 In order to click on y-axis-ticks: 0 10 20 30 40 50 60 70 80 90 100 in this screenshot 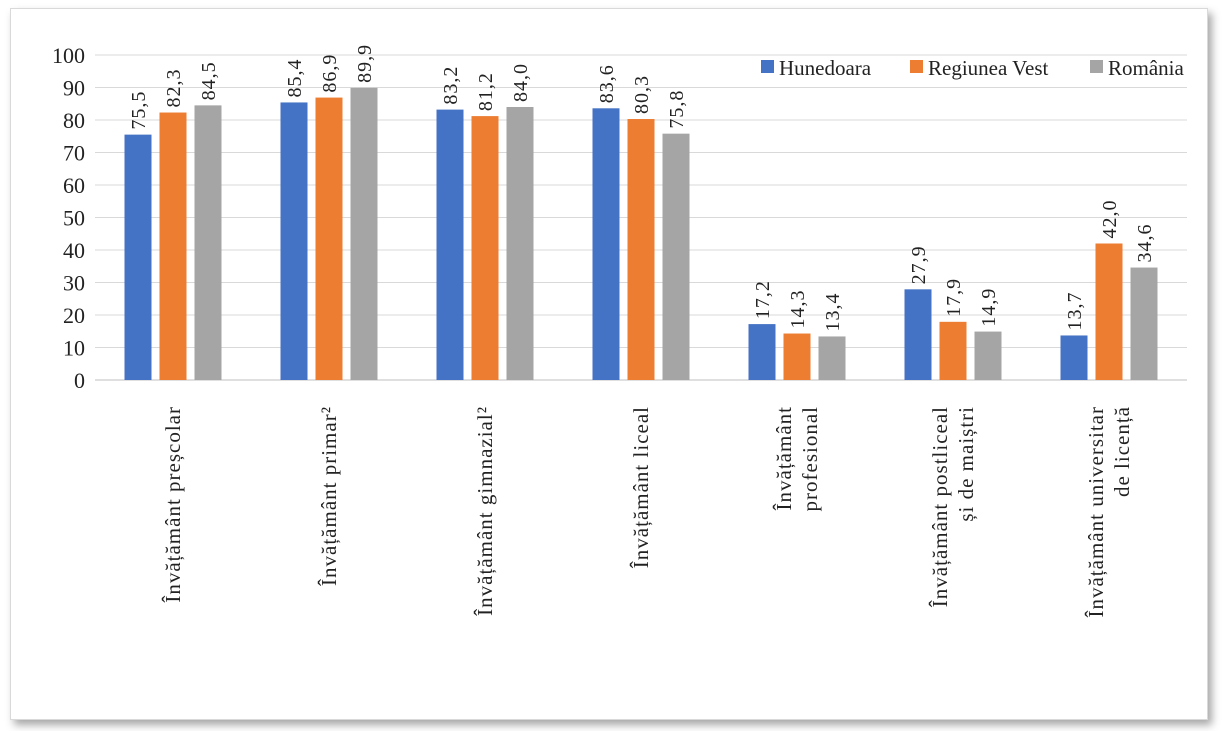, I will do `click(68, 218)`.